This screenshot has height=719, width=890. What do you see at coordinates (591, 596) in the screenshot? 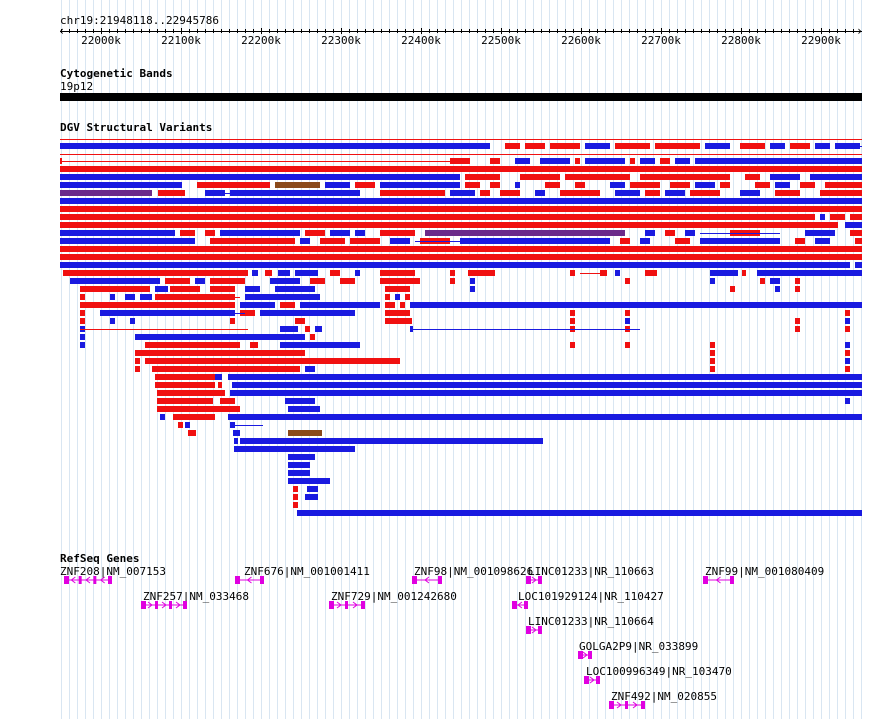
I see `gene-label: LOC101929124|NR_110427` at bounding box center [591, 596].